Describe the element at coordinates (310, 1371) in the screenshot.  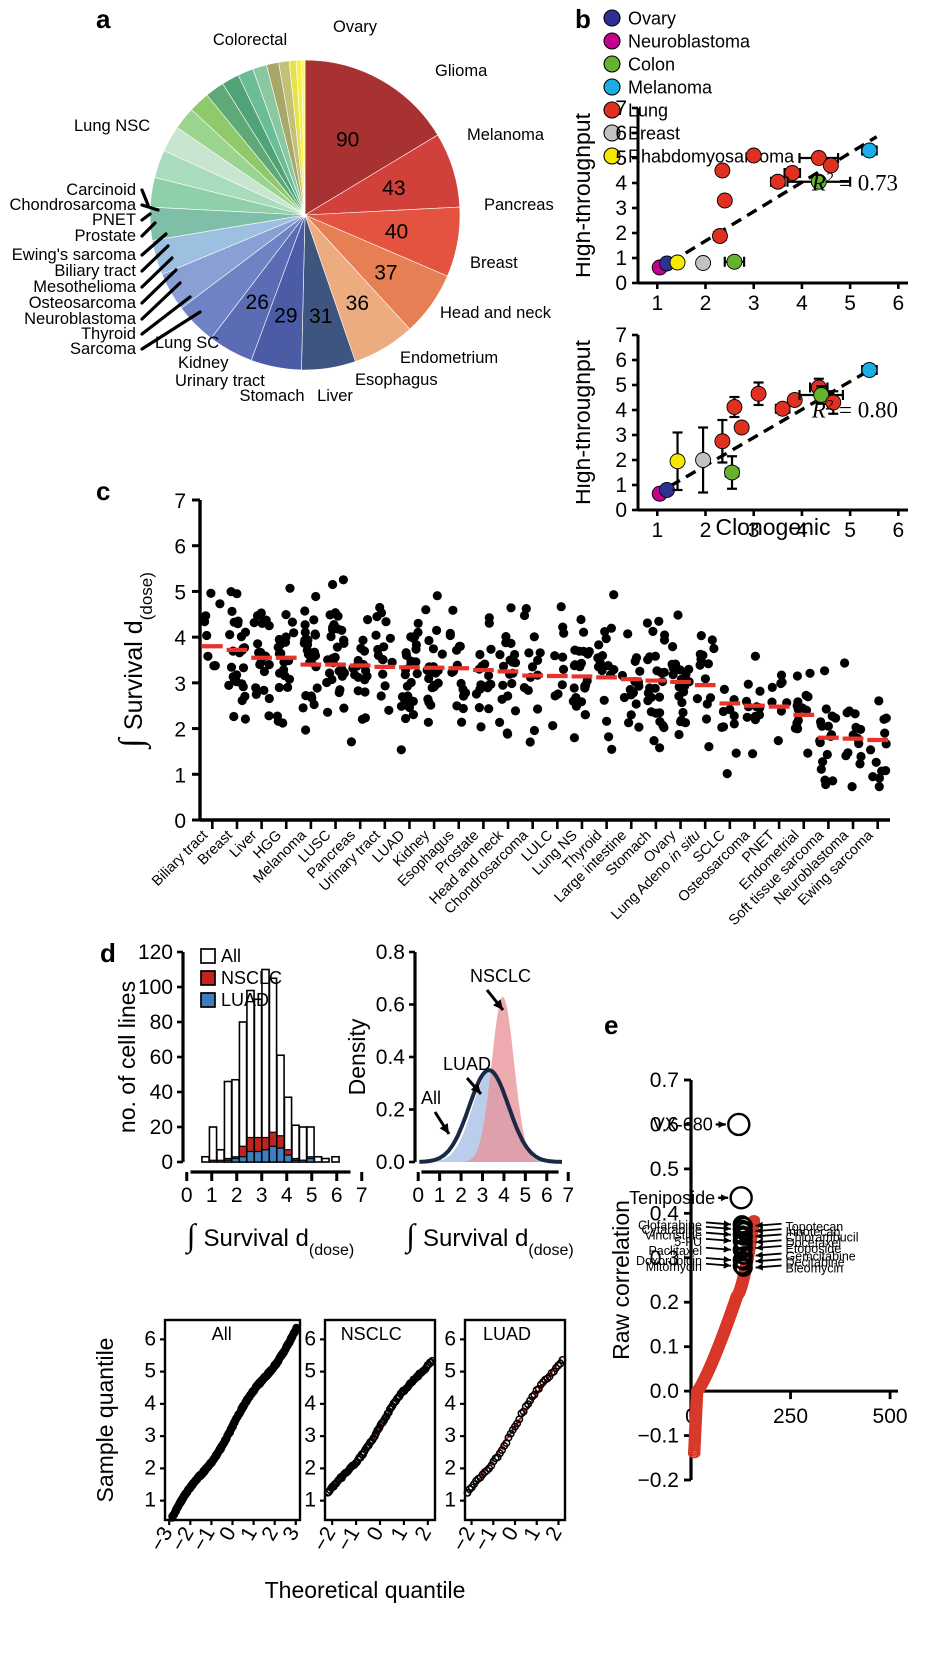
I see `qq-y-tick-label: 5` at that location.